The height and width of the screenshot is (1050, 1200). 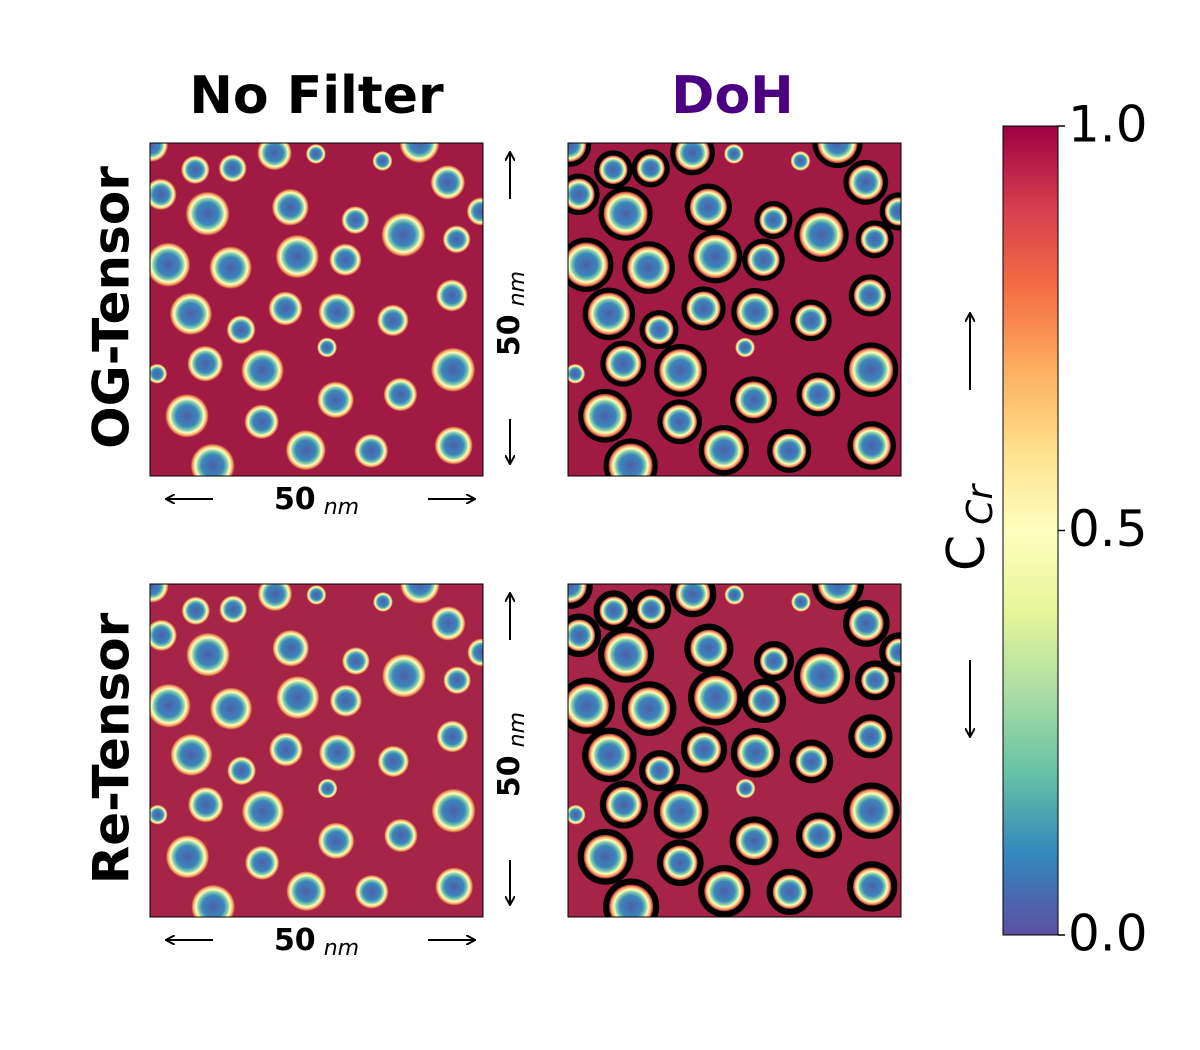 What do you see at coordinates (967, 553) in the screenshot?
I see `colorbar-label-main: C` at bounding box center [967, 553].